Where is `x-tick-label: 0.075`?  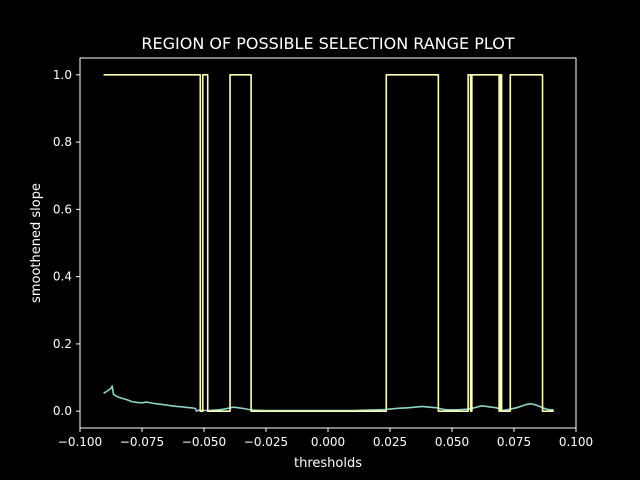
x-tick-label: 0.075 is located at coordinates (514, 442).